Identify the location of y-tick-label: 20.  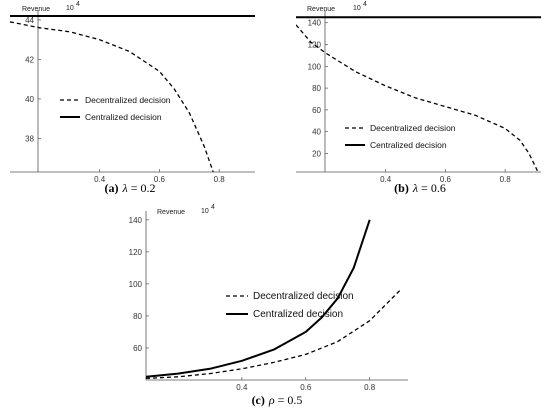
(316, 153).